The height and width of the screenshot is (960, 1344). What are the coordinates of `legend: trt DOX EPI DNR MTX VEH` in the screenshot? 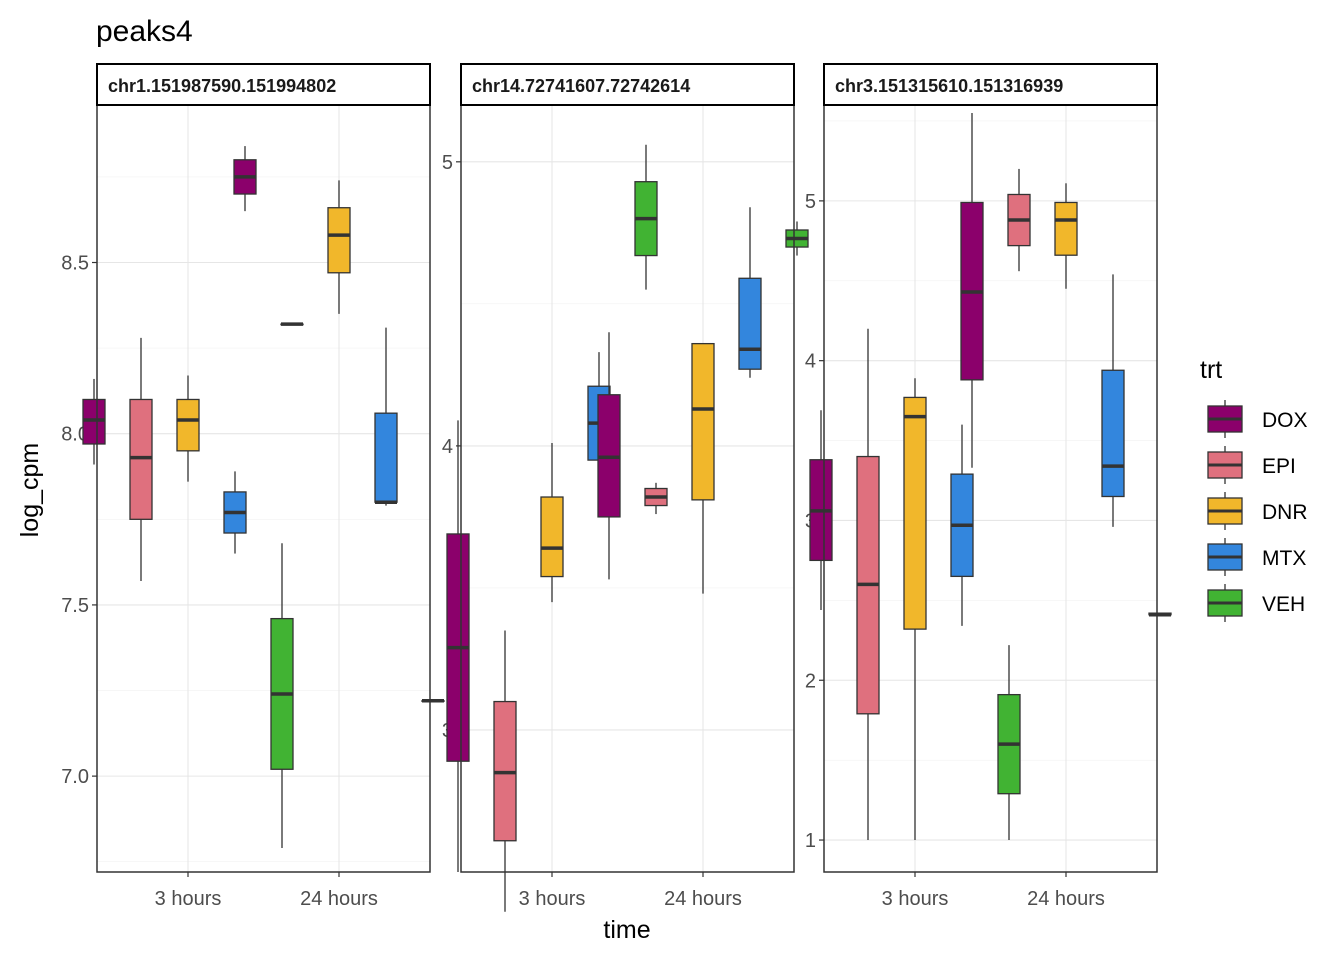 It's located at (1254, 489).